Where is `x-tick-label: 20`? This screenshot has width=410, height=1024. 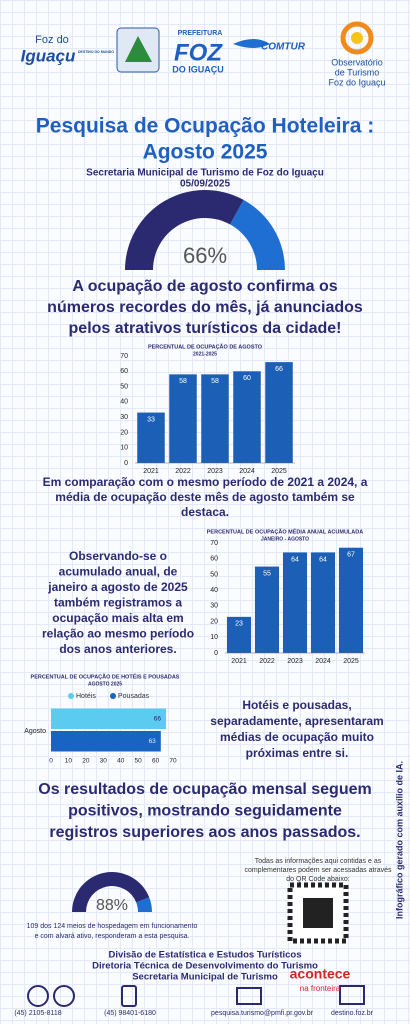 x-tick-label: 20 is located at coordinates (86, 761).